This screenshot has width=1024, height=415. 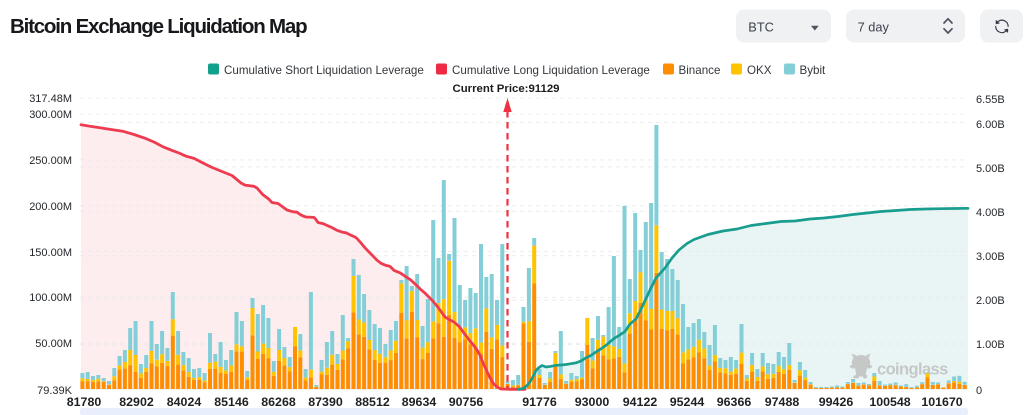 I want to click on svg-text: 100548, so click(x=889, y=402).